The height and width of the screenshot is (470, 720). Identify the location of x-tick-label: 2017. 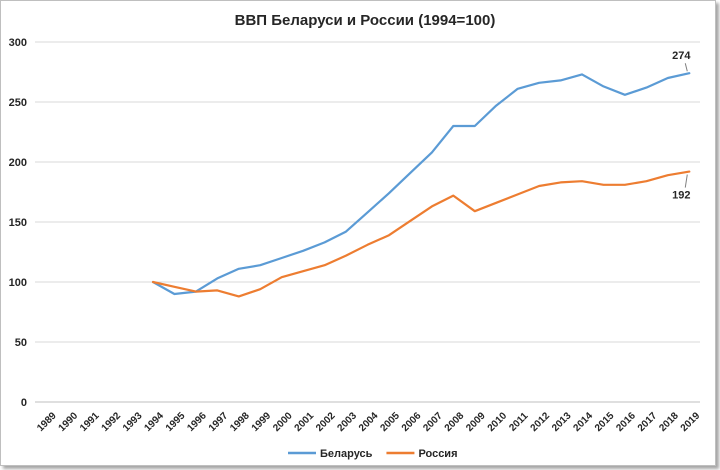
(648, 422).